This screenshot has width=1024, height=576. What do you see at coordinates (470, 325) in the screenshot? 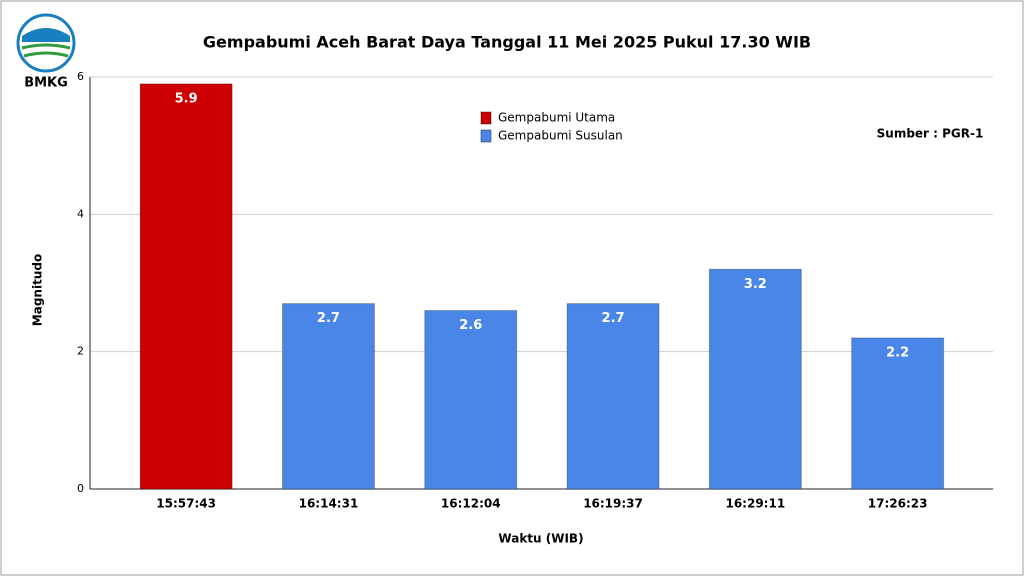
I see `data-label: 2.6` at bounding box center [470, 325].